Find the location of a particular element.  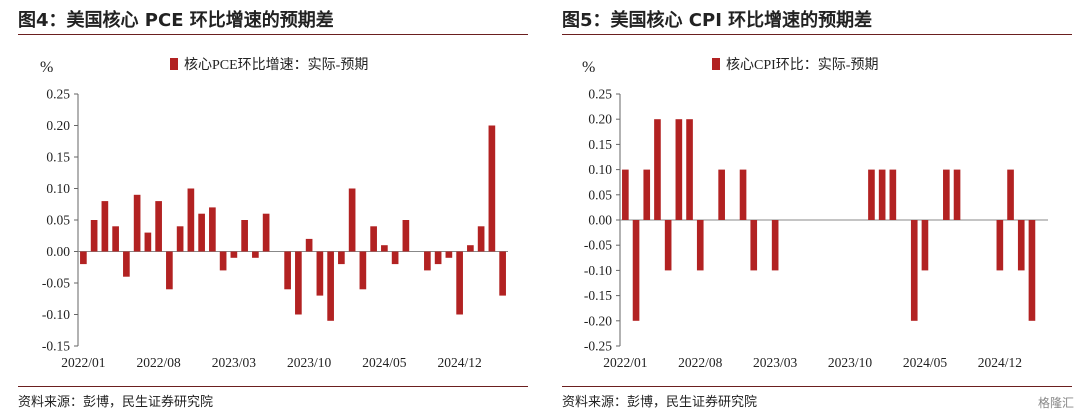

watermark-text: 格隆汇 is located at coordinates (1055, 403).